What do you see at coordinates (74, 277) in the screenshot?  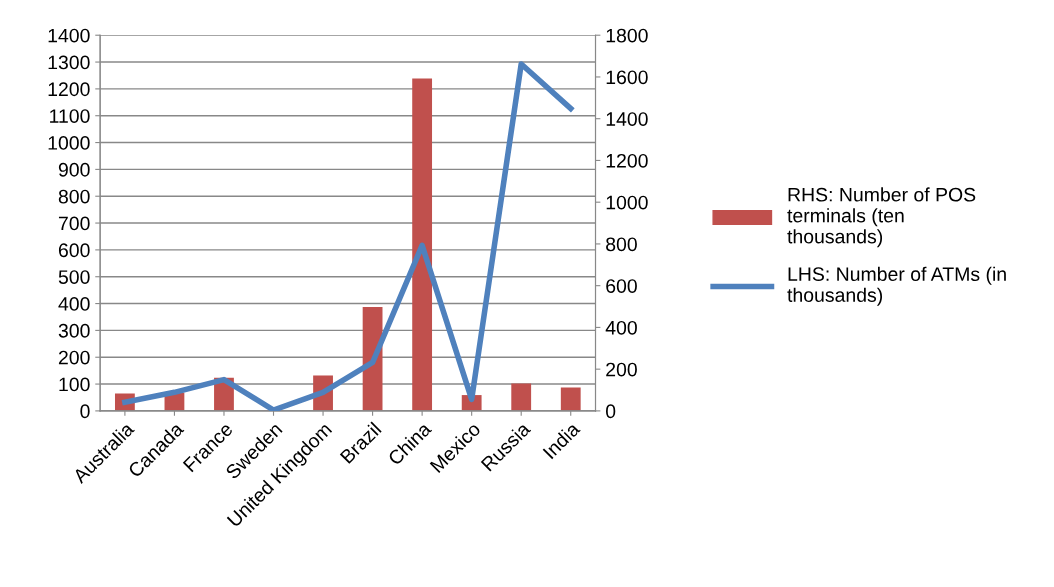 I see `y-tick-label: 500` at bounding box center [74, 277].